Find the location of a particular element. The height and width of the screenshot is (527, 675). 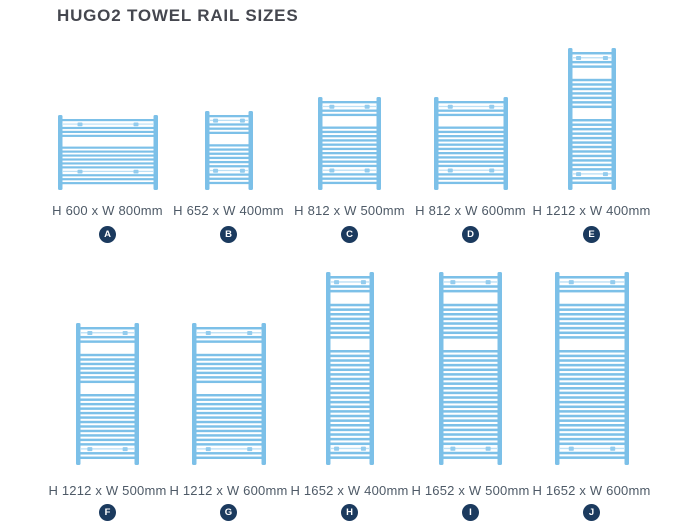

rail-item-B: H 652 x W 400mm B is located at coordinates (228, 144).